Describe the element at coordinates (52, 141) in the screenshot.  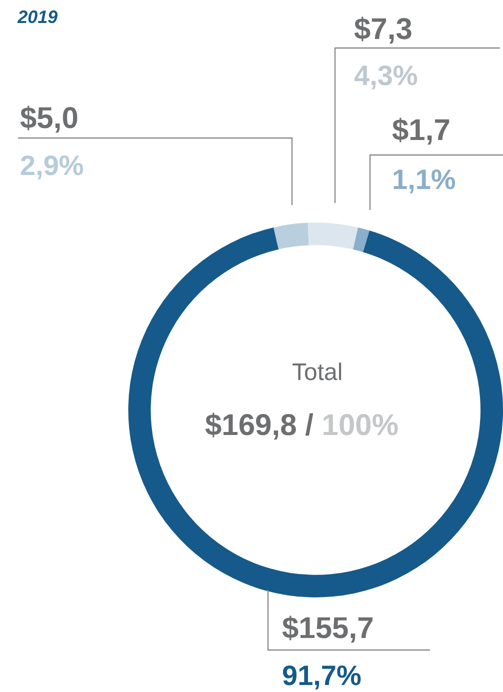
I see `data-label: $5,0 2,9%` at that location.